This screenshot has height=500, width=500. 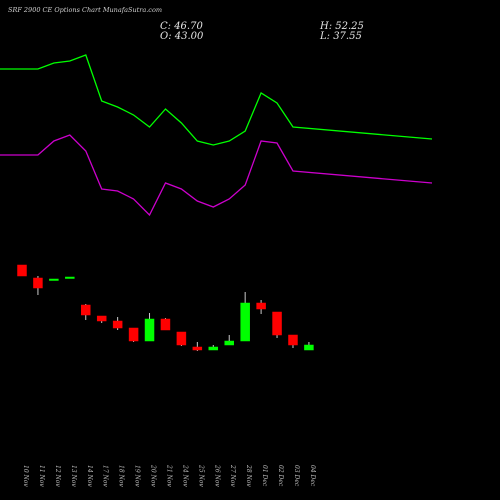 I want to click on candle-10-nov, so click(x=22, y=270).